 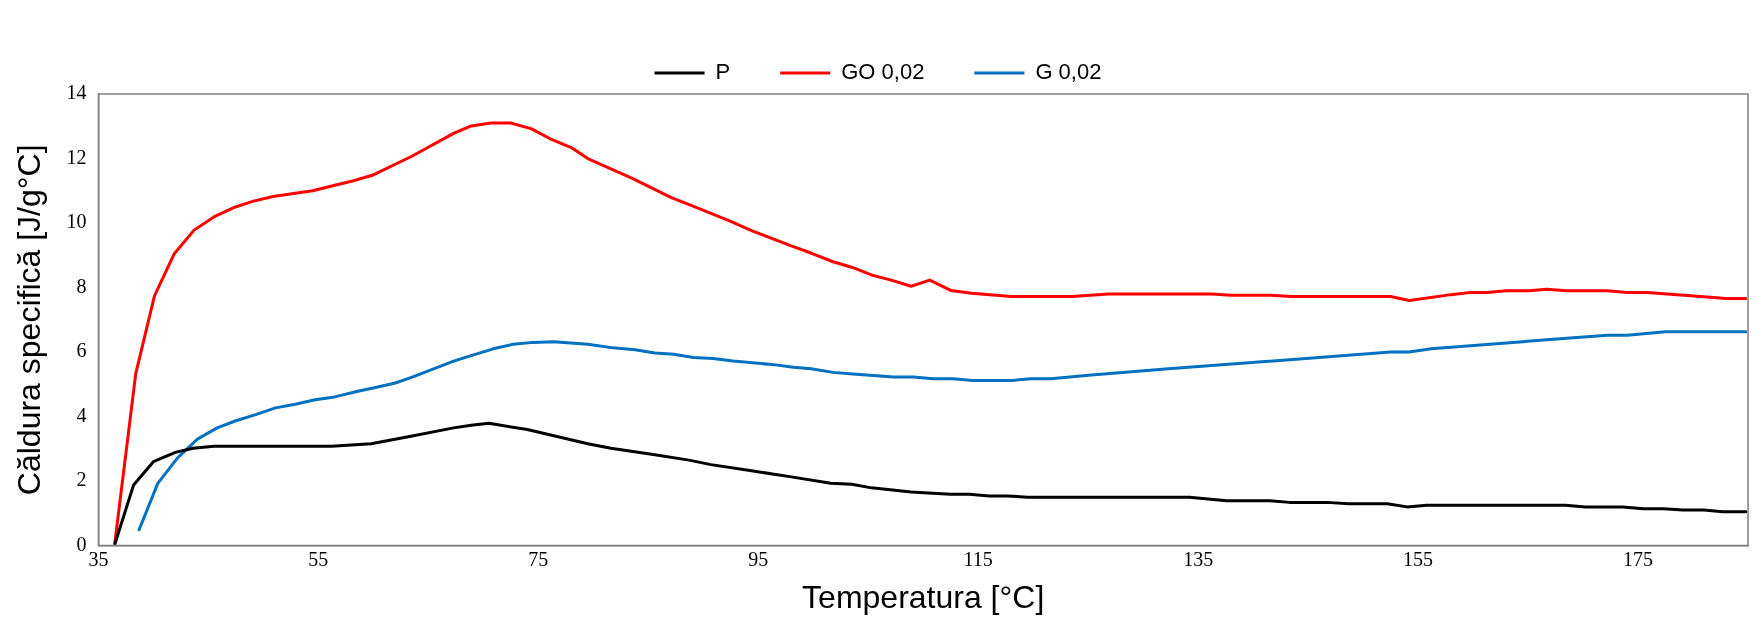 I want to click on x-tick-label: 95, so click(x=758, y=558).